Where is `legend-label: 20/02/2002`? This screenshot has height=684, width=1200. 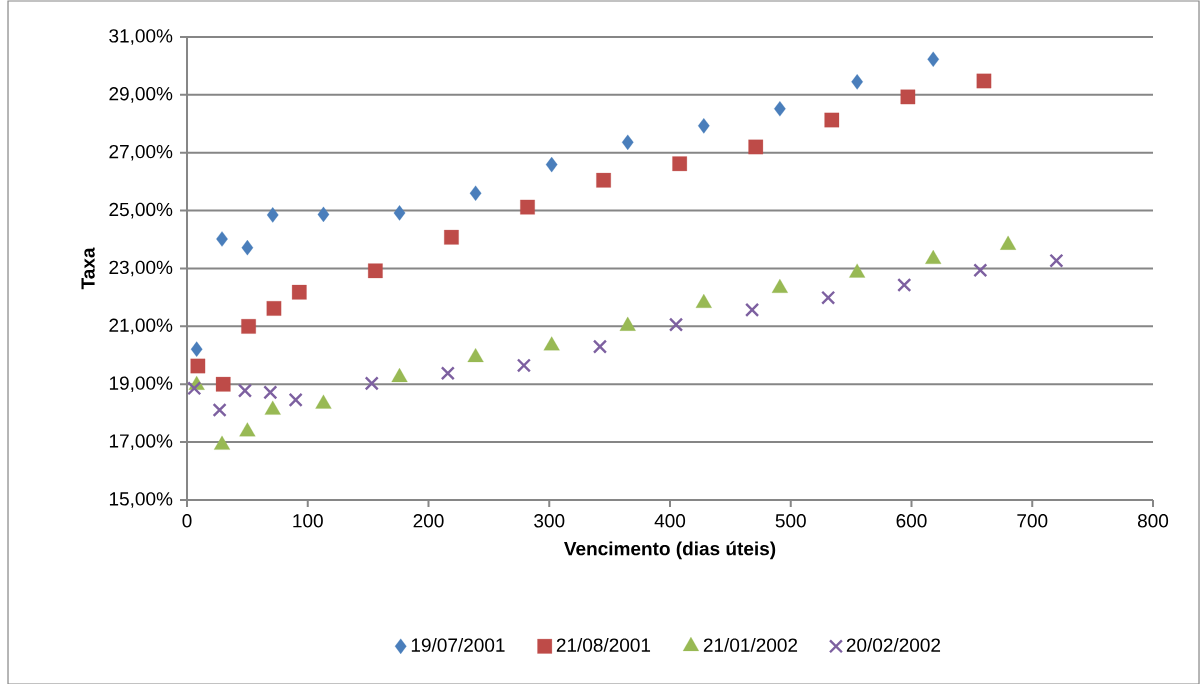 legend-label: 20/02/2002 is located at coordinates (893, 644).